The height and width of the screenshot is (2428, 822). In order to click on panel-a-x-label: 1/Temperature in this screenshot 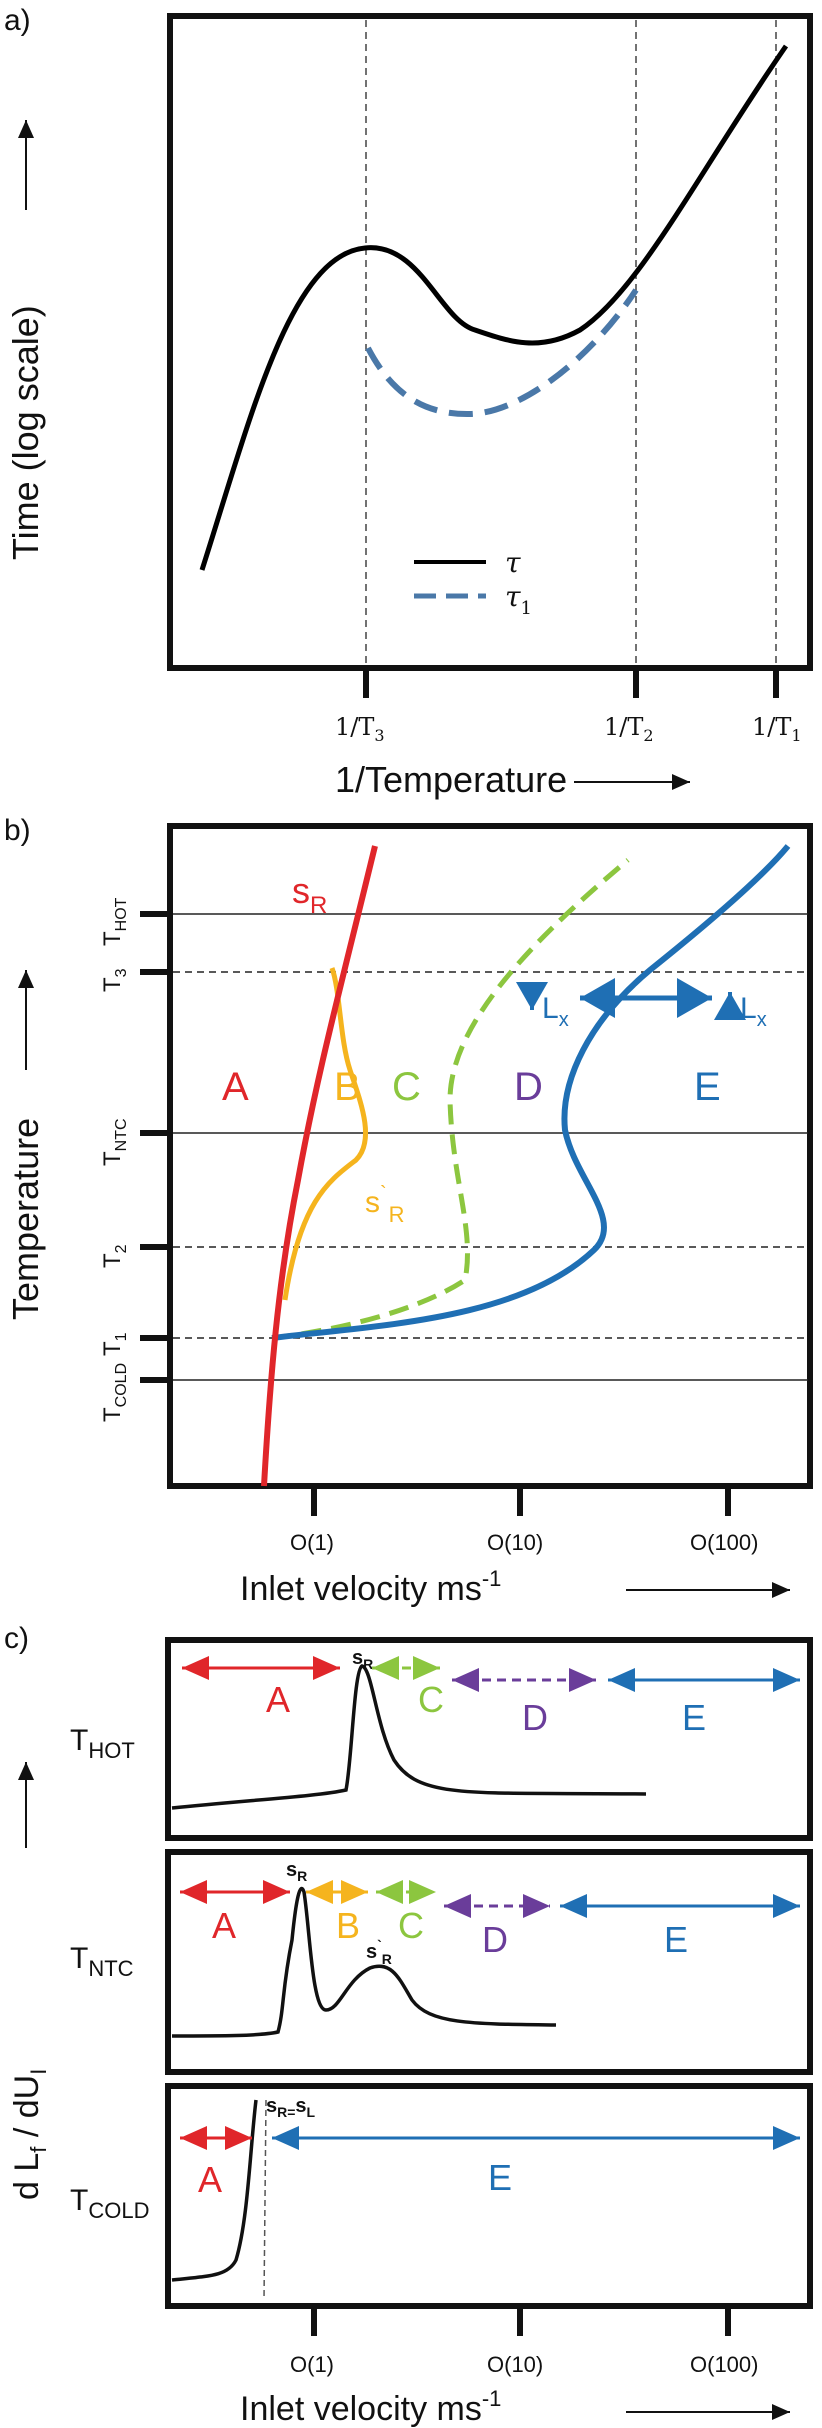, I will do `click(451, 779)`.